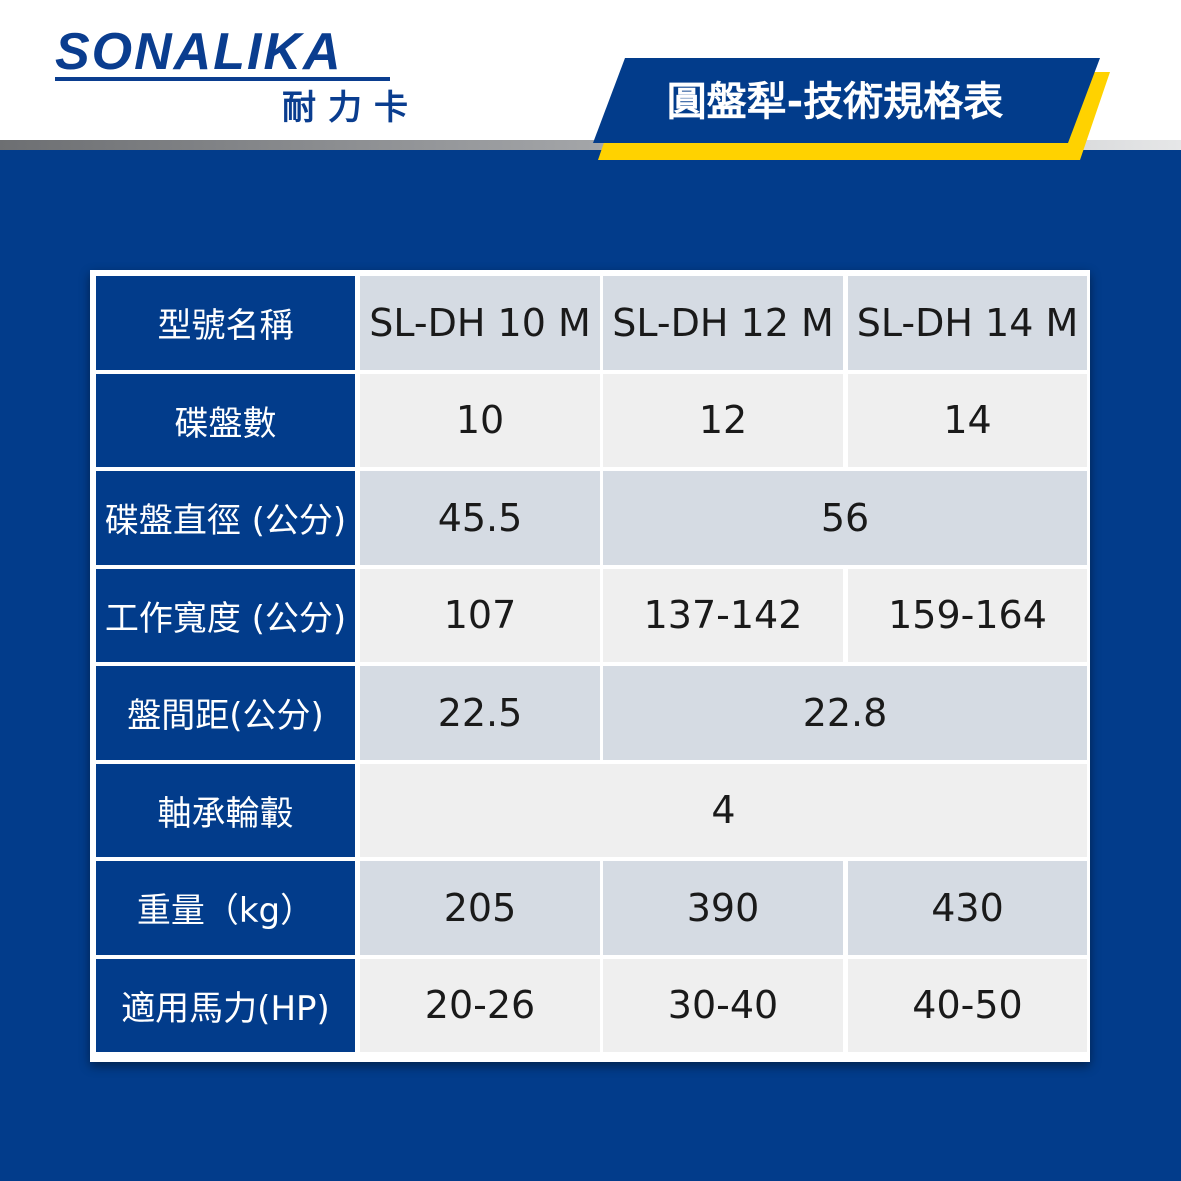  What do you see at coordinates (967, 908) in the screenshot?
I see `table-cell: 430` at bounding box center [967, 908].